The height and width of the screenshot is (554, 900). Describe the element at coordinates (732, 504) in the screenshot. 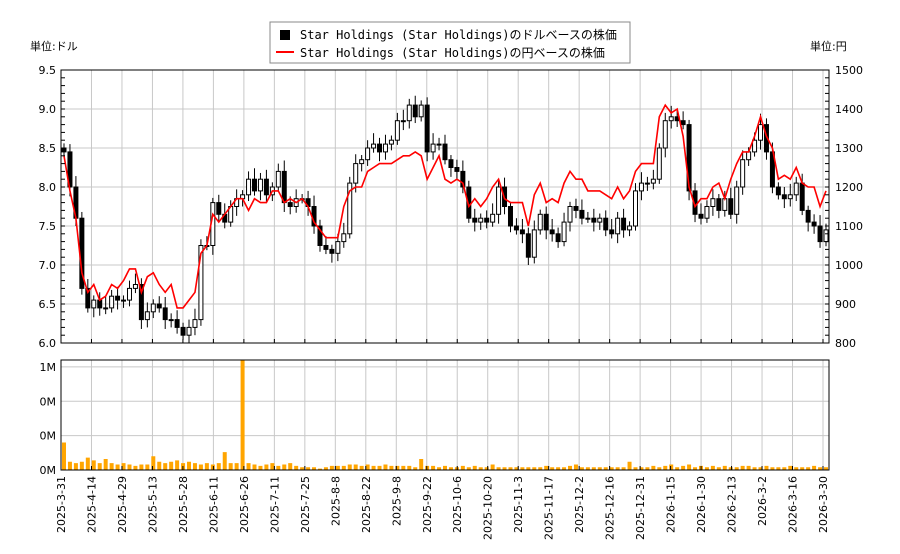

I see `x-tick-label: 2026-2-13` at that location.